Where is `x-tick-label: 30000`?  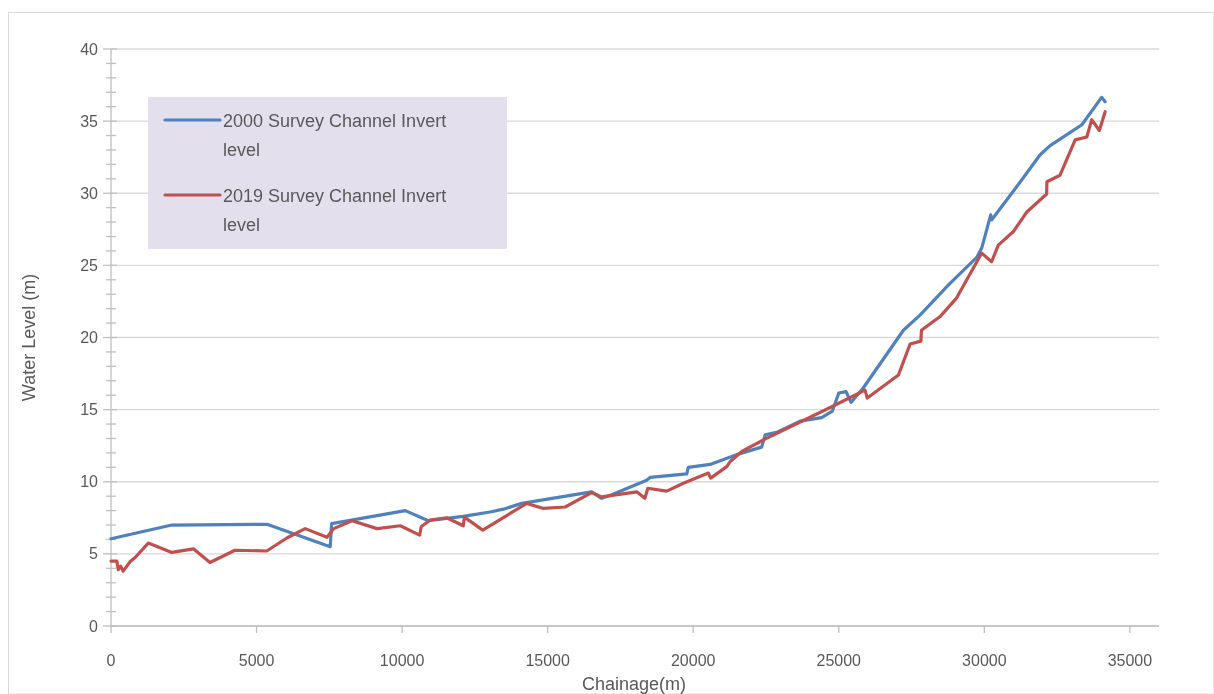 x-tick-label: 30000 is located at coordinates (984, 660).